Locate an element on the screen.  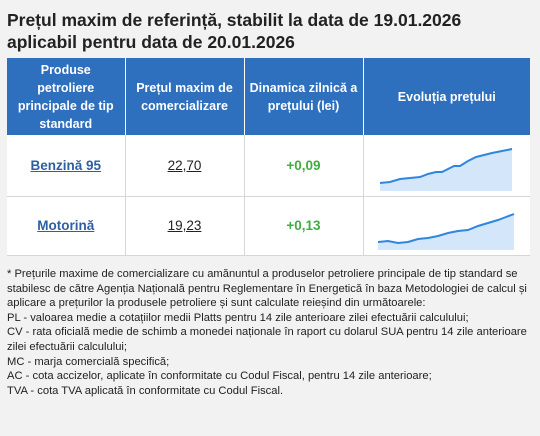
header-daily-dynamics: Dinamica zilnică a prețului (lei) is located at coordinates (304, 96).